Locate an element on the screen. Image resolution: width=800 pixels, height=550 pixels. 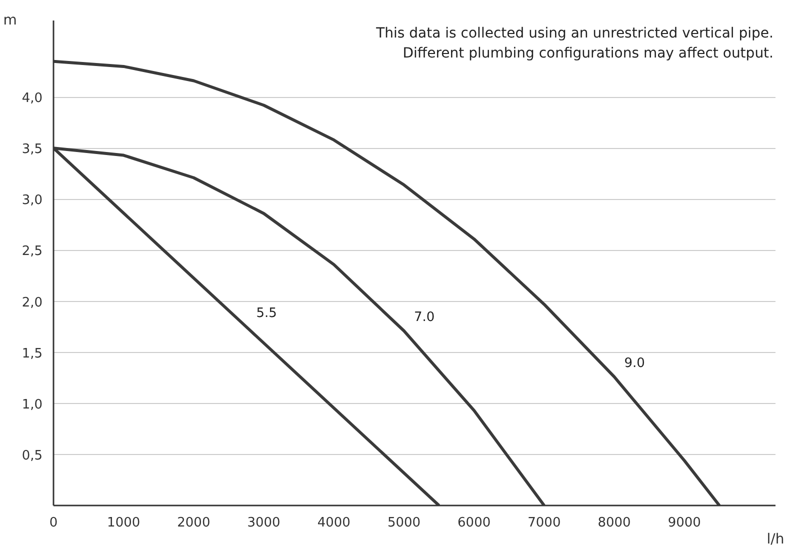
x-tick-label: 1000 is located at coordinates (123, 523).